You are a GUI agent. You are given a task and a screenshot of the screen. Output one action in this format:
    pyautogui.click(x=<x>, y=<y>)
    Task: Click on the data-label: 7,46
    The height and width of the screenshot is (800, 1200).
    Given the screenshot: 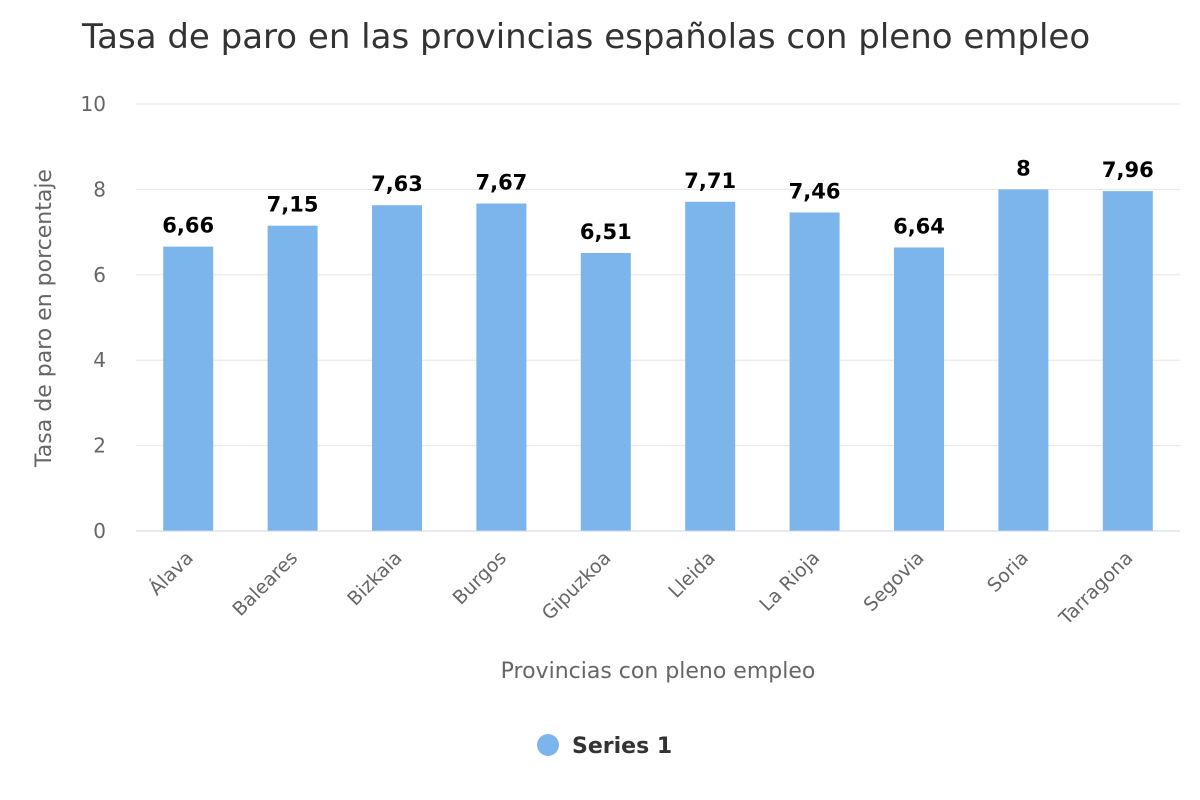 What is the action you would take?
    pyautogui.click(x=815, y=191)
    